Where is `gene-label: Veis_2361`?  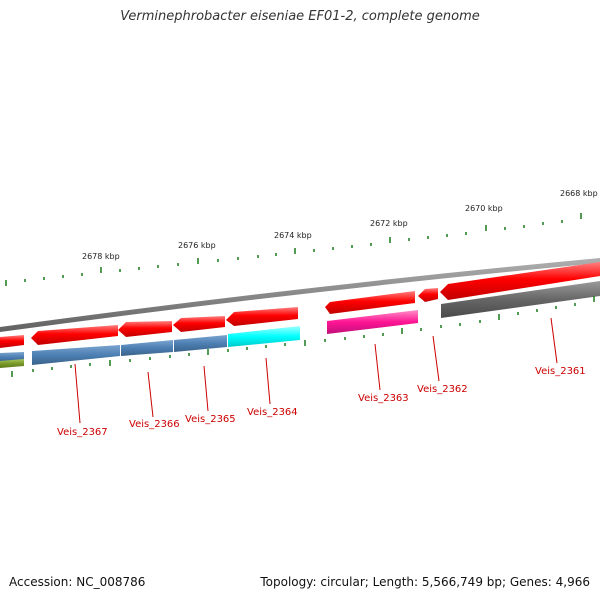 gene-label: Veis_2361 is located at coordinates (560, 371).